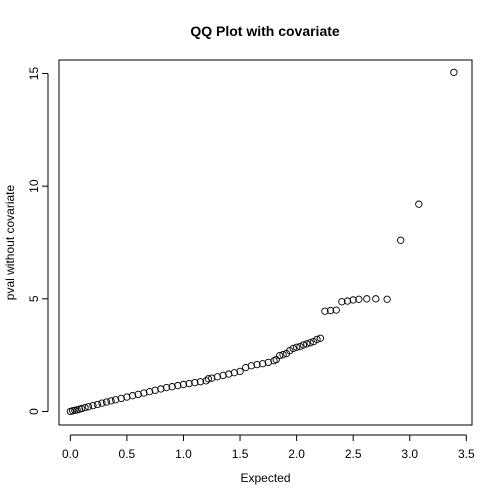 The height and width of the screenshot is (500, 500). What do you see at coordinates (265, 31) in the screenshot?
I see `chart-title: QQ Plot with covariate` at bounding box center [265, 31].